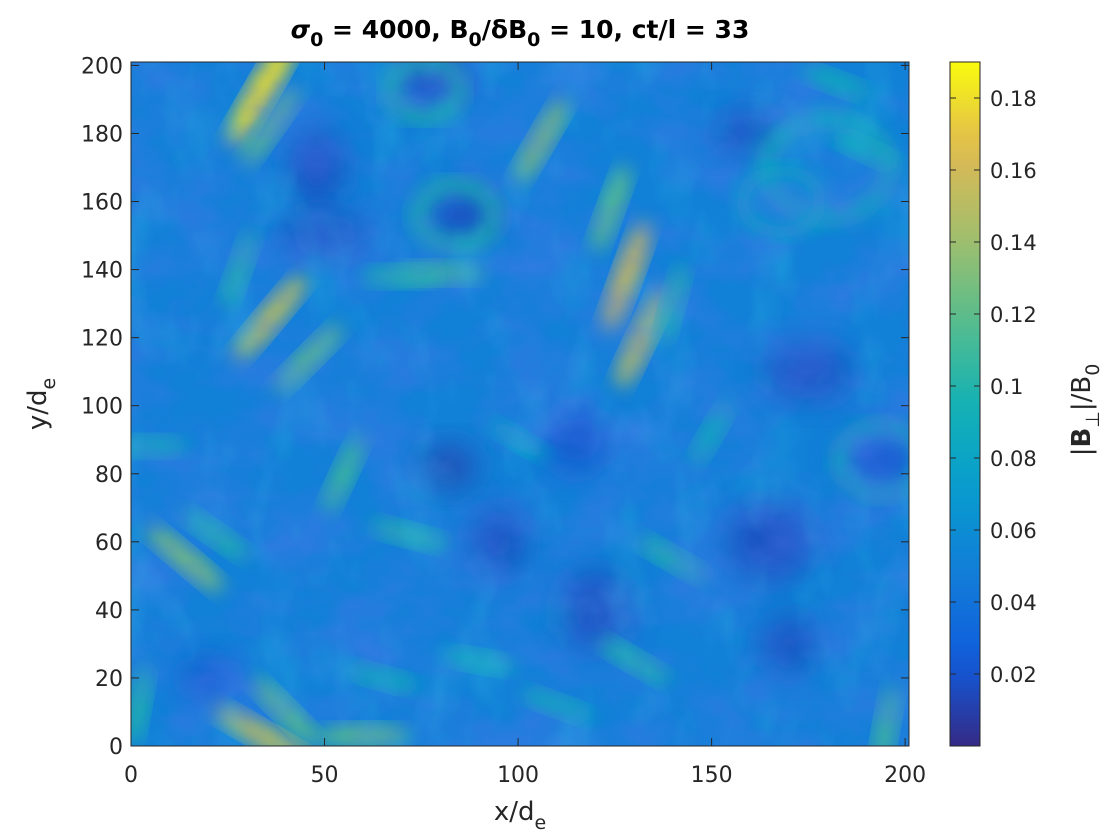 This screenshot has width=1120, height=840. I want to click on colorbar-label-mid: |/B, so click(1082, 393).